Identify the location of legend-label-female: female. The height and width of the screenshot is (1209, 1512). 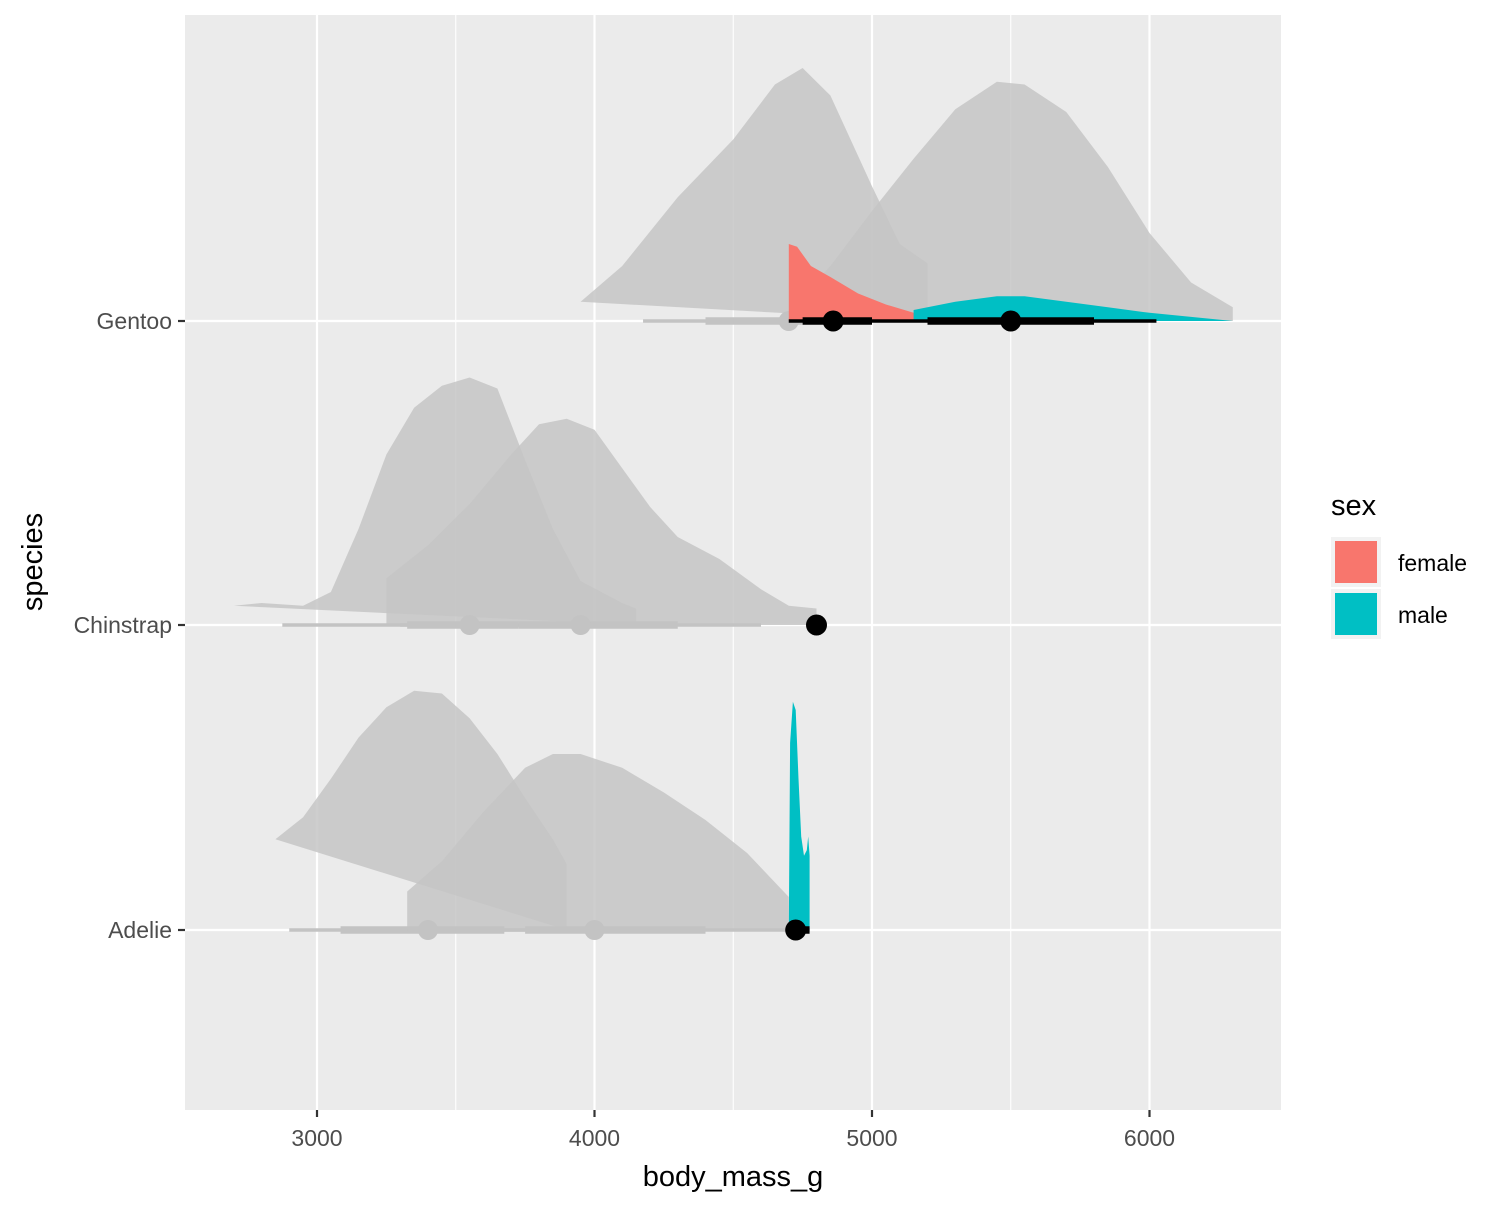
(1432, 563).